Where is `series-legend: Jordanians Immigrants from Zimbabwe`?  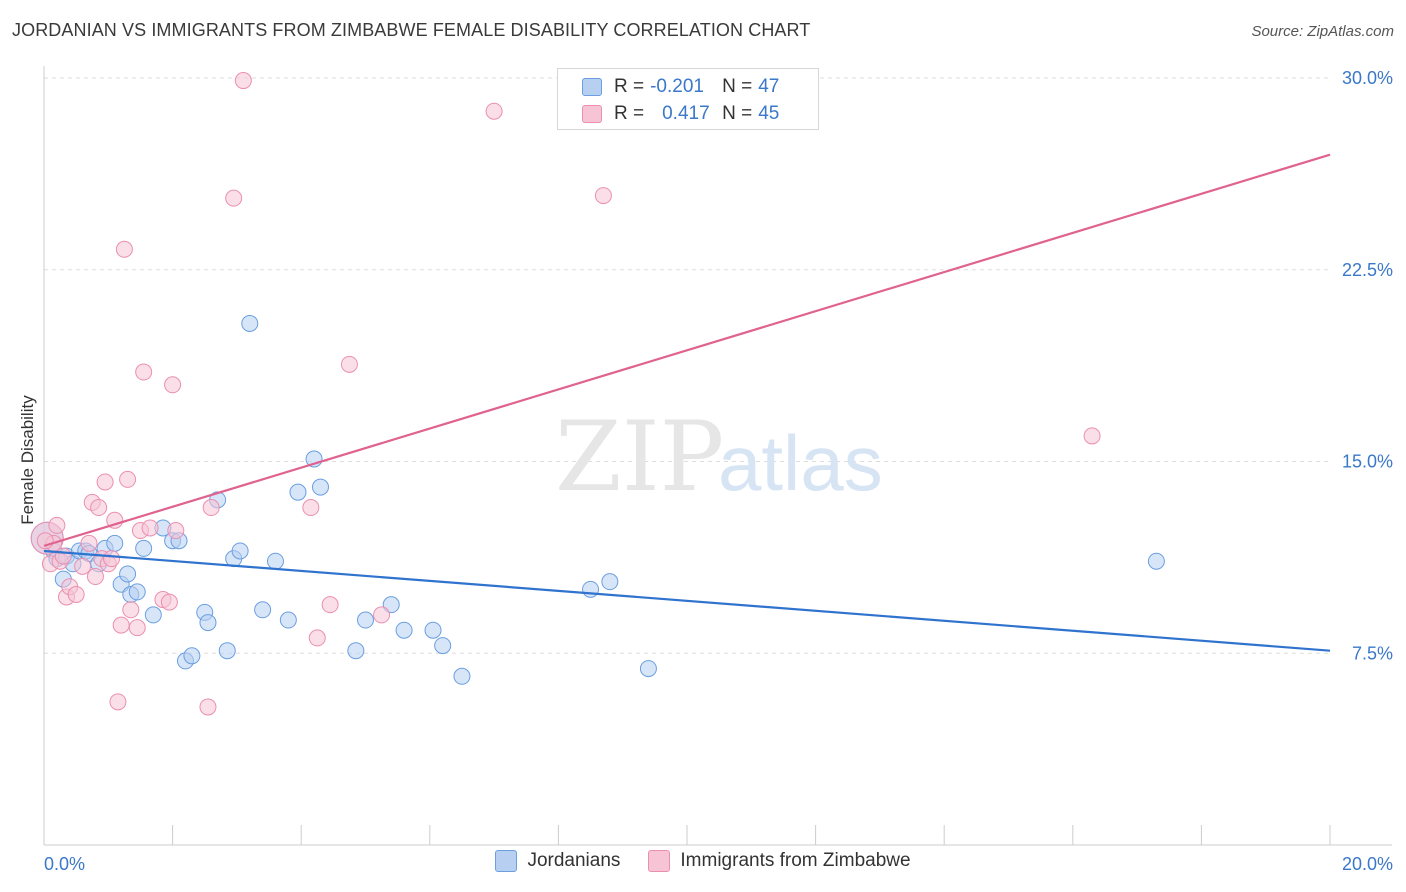 series-legend: Jordanians Immigrants from Zimbabwe is located at coordinates (703, 861).